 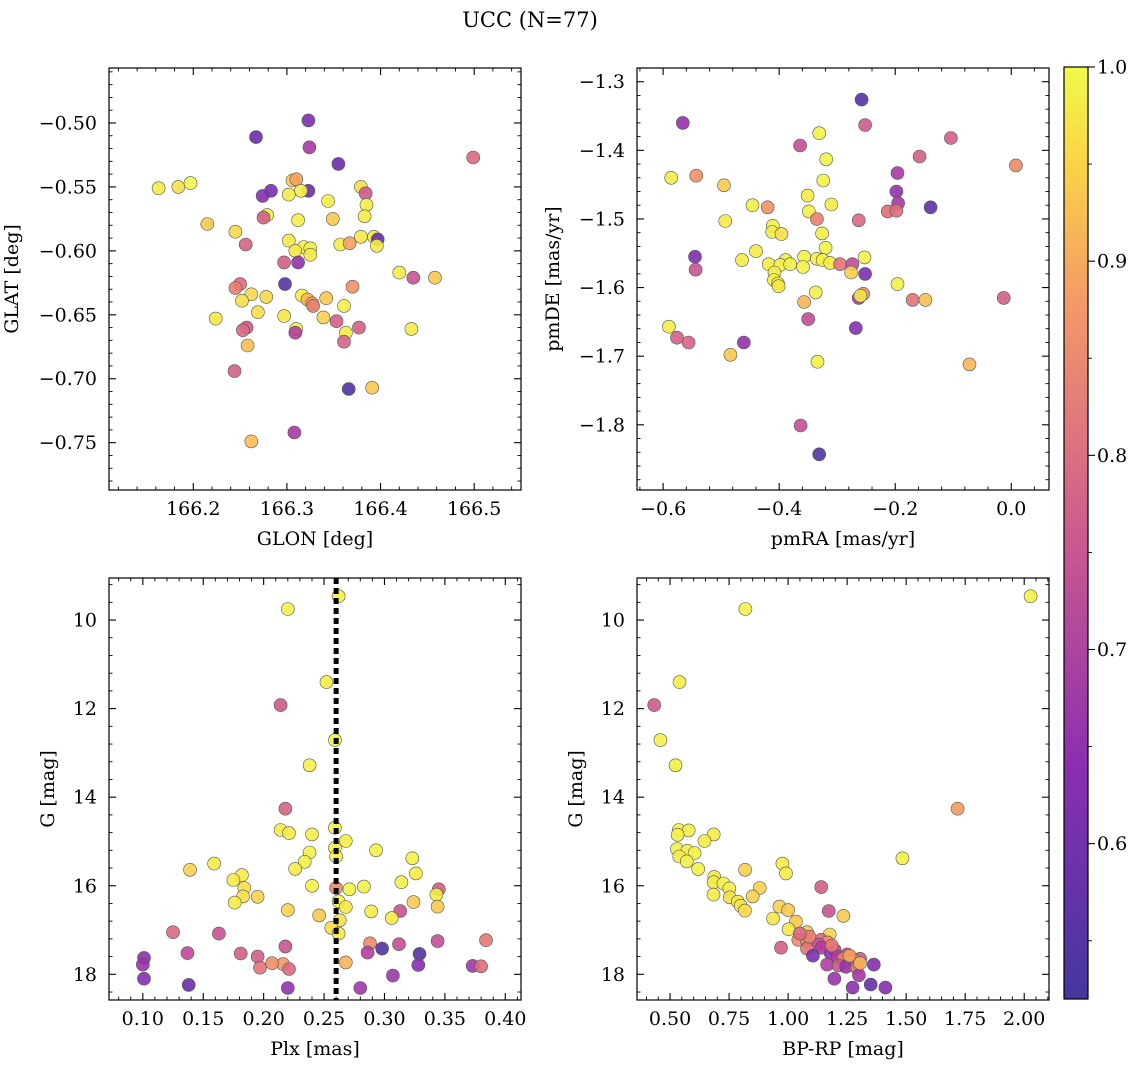 I want to click on y-tick-label: −0.55, so click(x=68, y=187).